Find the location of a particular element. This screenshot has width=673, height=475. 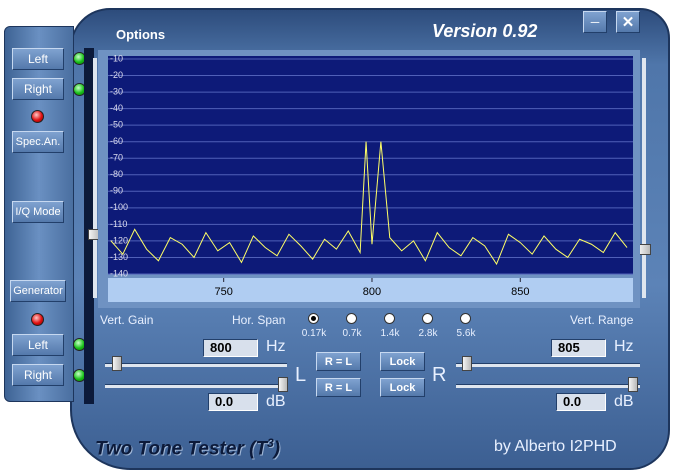

author: by Alberto I2PHD is located at coordinates (555, 446).